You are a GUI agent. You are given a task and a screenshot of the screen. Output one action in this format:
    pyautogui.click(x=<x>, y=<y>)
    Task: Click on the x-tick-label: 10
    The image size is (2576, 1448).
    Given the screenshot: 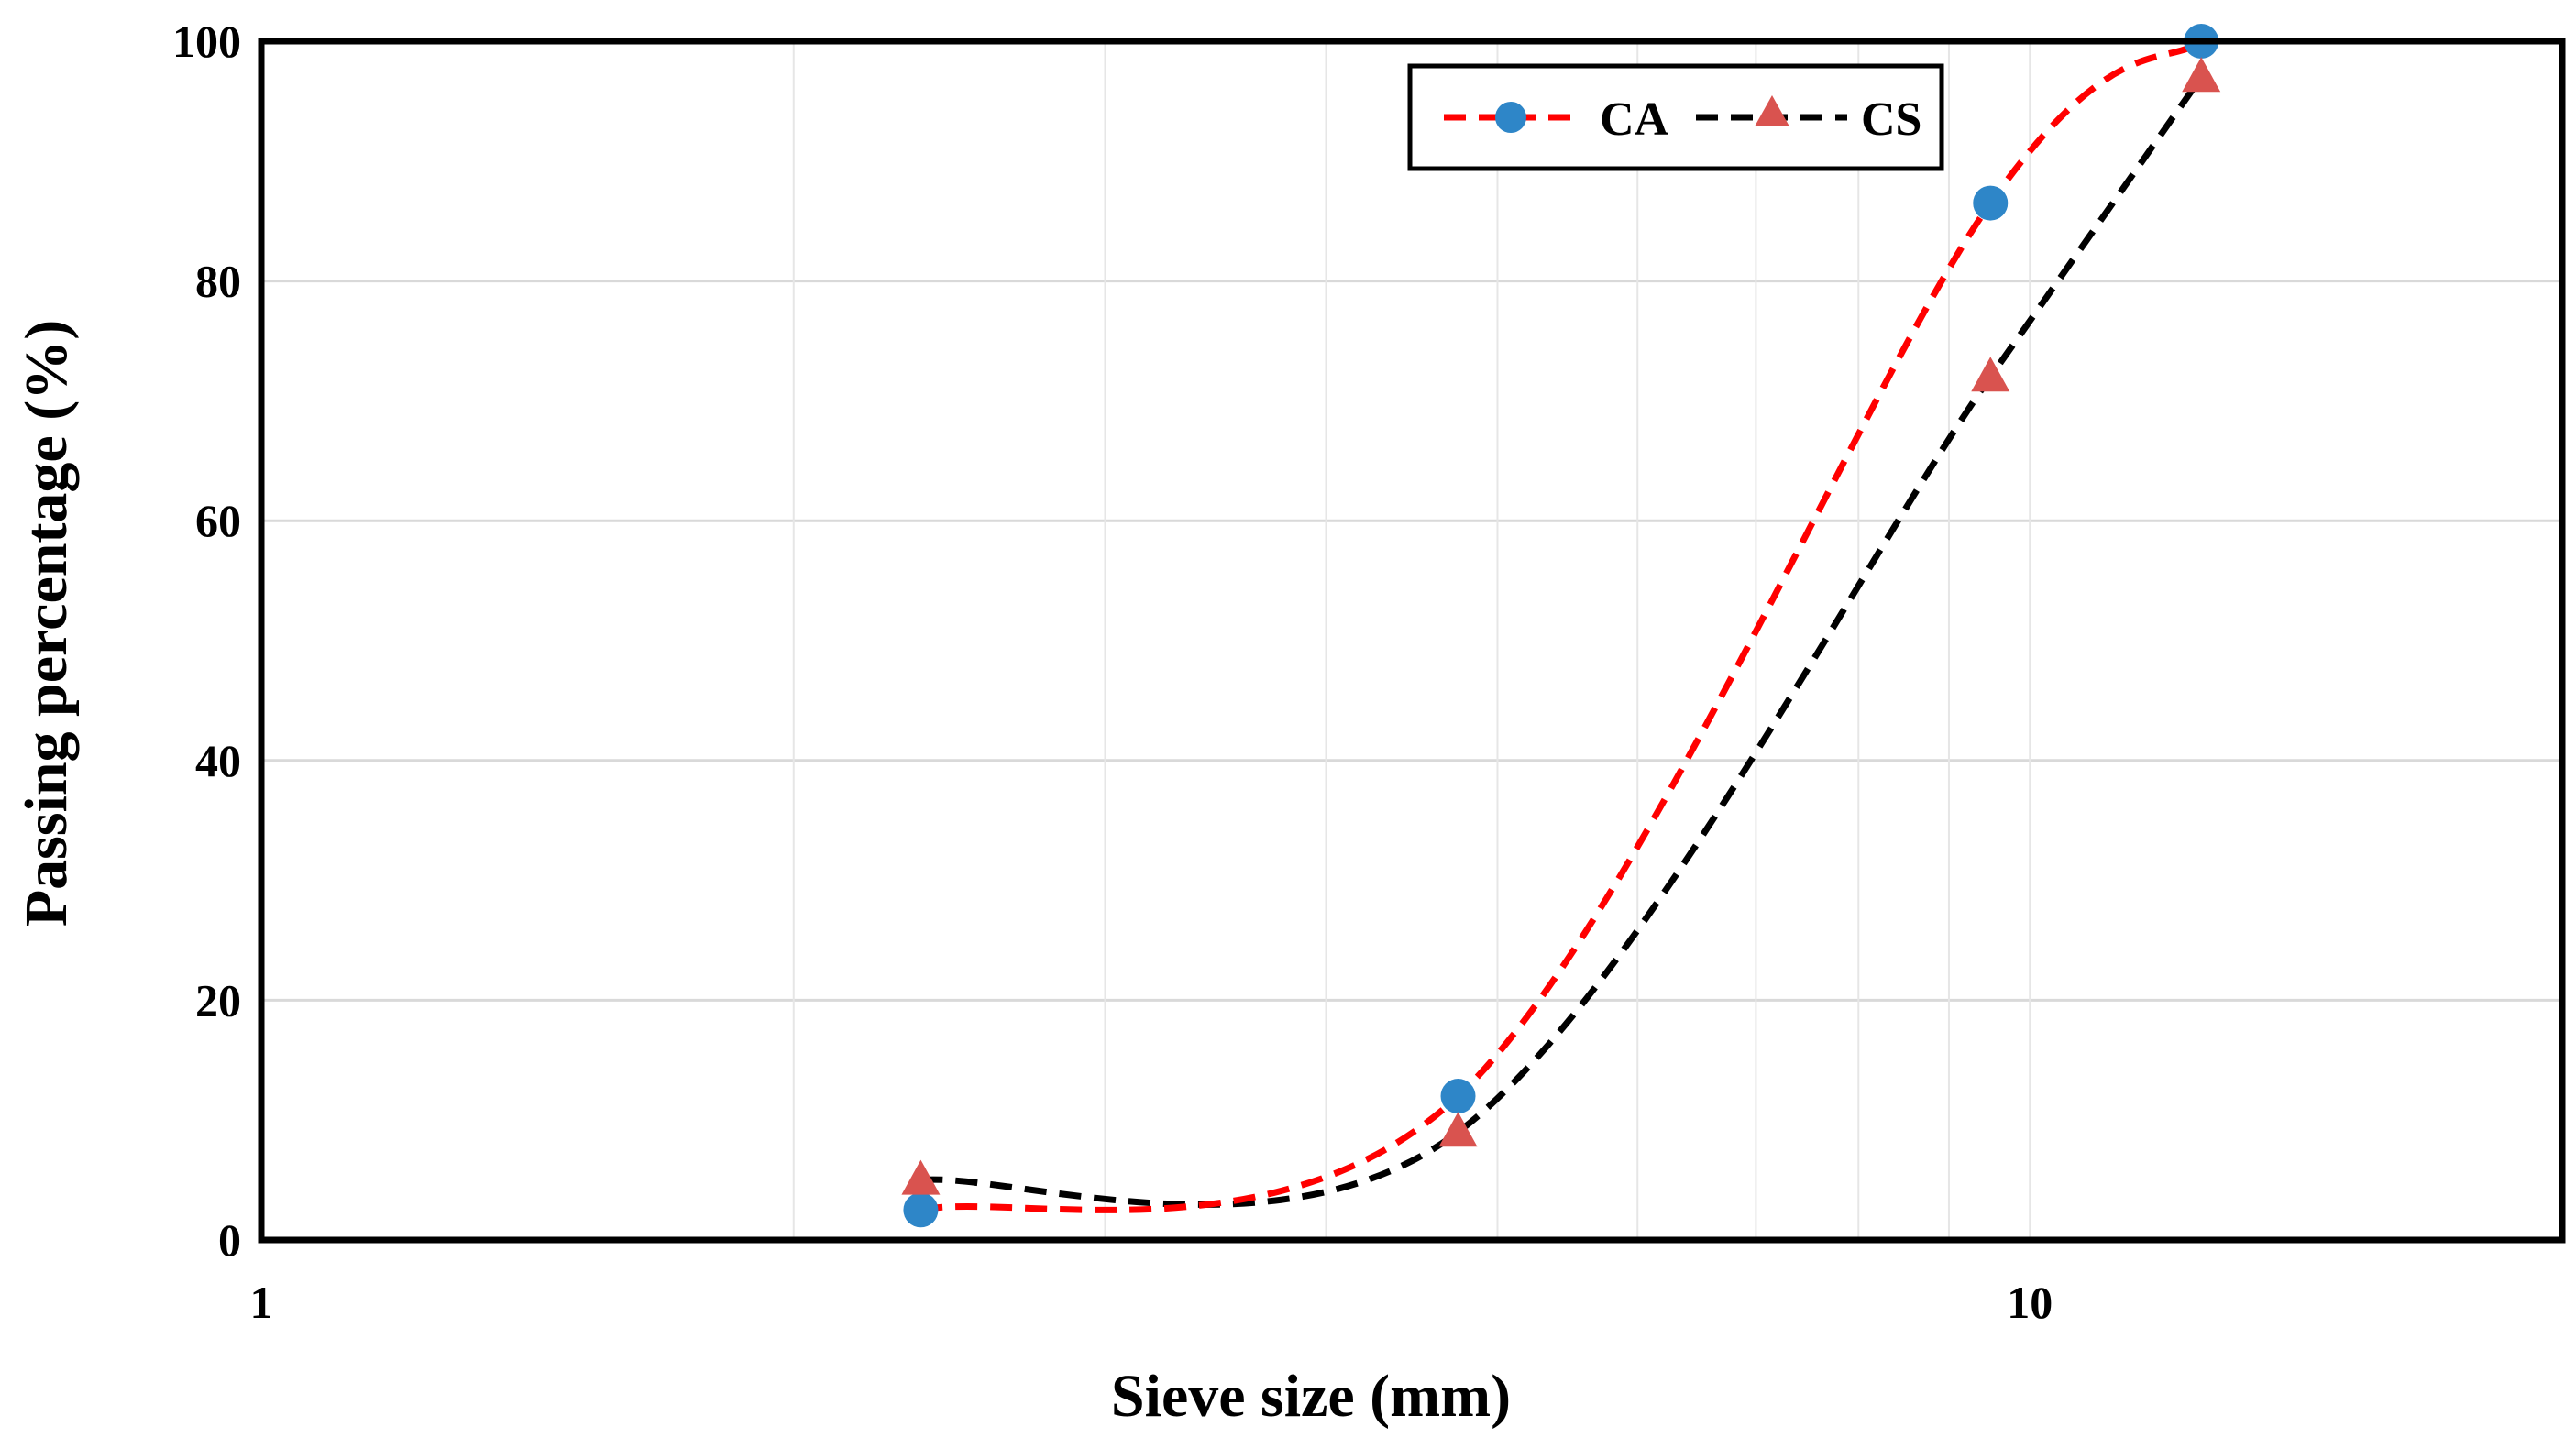 What is the action you would take?
    pyautogui.click(x=2030, y=1302)
    